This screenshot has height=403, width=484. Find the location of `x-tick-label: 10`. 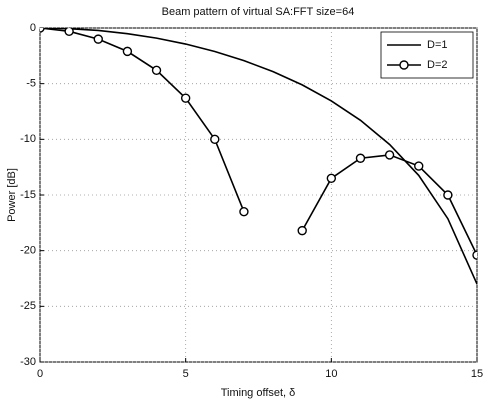

x-tick-label: 10 is located at coordinates (331, 374).